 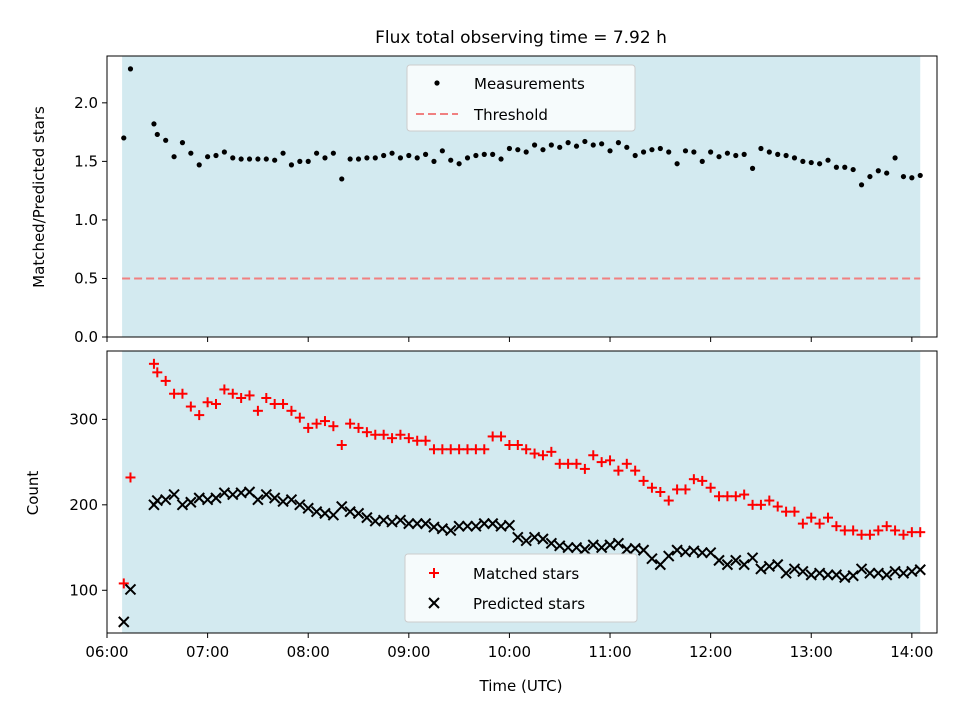 What do you see at coordinates (521, 98) in the screenshot?
I see `top-legend: Measurements Threshold` at bounding box center [521, 98].